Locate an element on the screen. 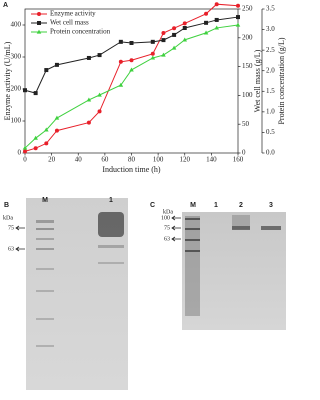 Image resolution: width=320 pixels, height=400 pixels. y-tick-label: 0.0 is located at coordinates (270, 153).